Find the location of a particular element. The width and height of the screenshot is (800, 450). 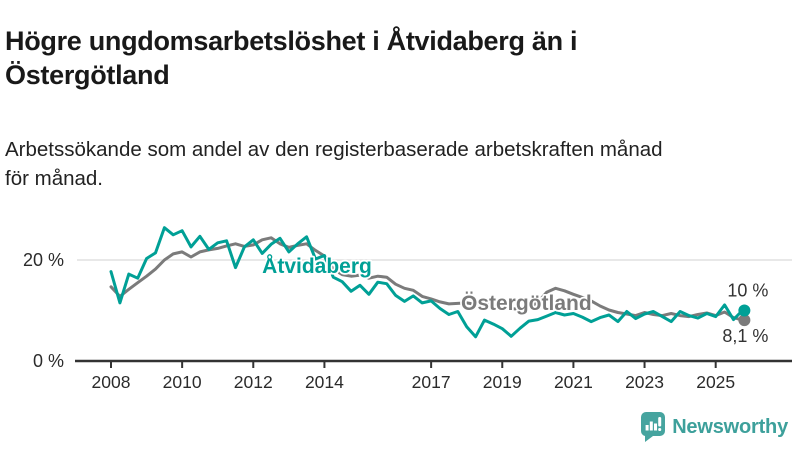

end-value-labels: 8,1 % 10 % is located at coordinates (745, 314).